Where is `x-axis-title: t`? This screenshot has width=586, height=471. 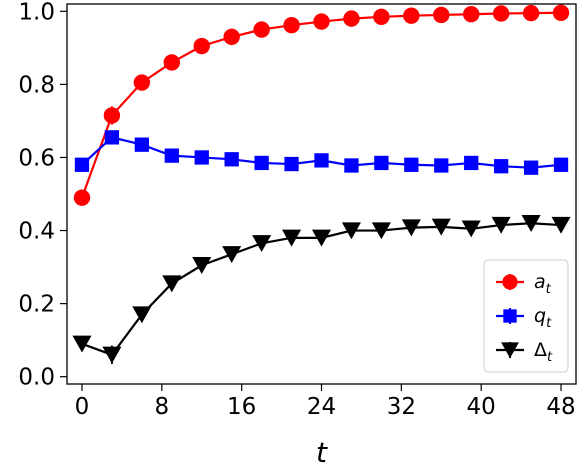 x-axis-title: t is located at coordinates (322, 452).